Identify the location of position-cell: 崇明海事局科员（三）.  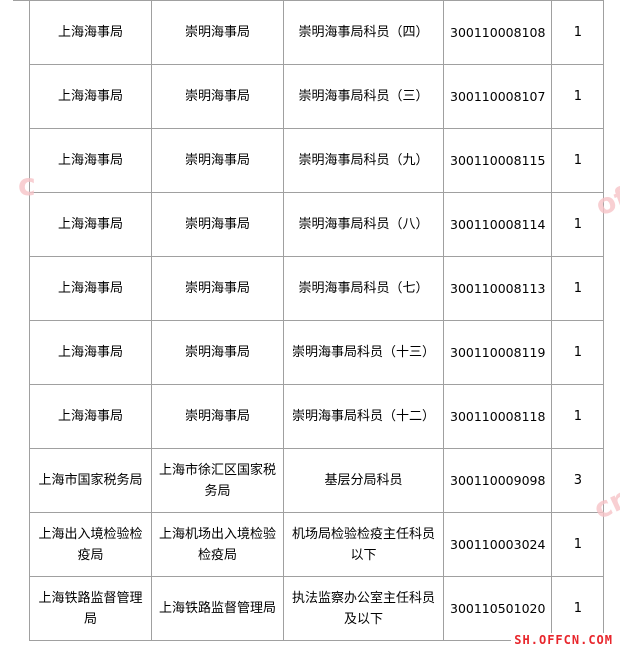
(363, 96).